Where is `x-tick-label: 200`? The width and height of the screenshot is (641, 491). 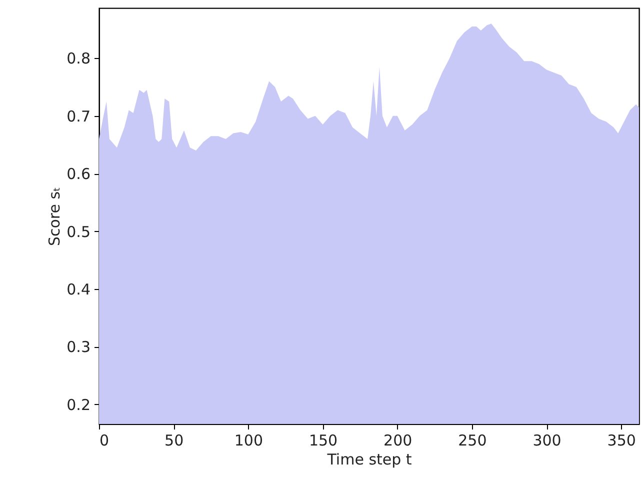 x-tick-label: 200 is located at coordinates (398, 441).